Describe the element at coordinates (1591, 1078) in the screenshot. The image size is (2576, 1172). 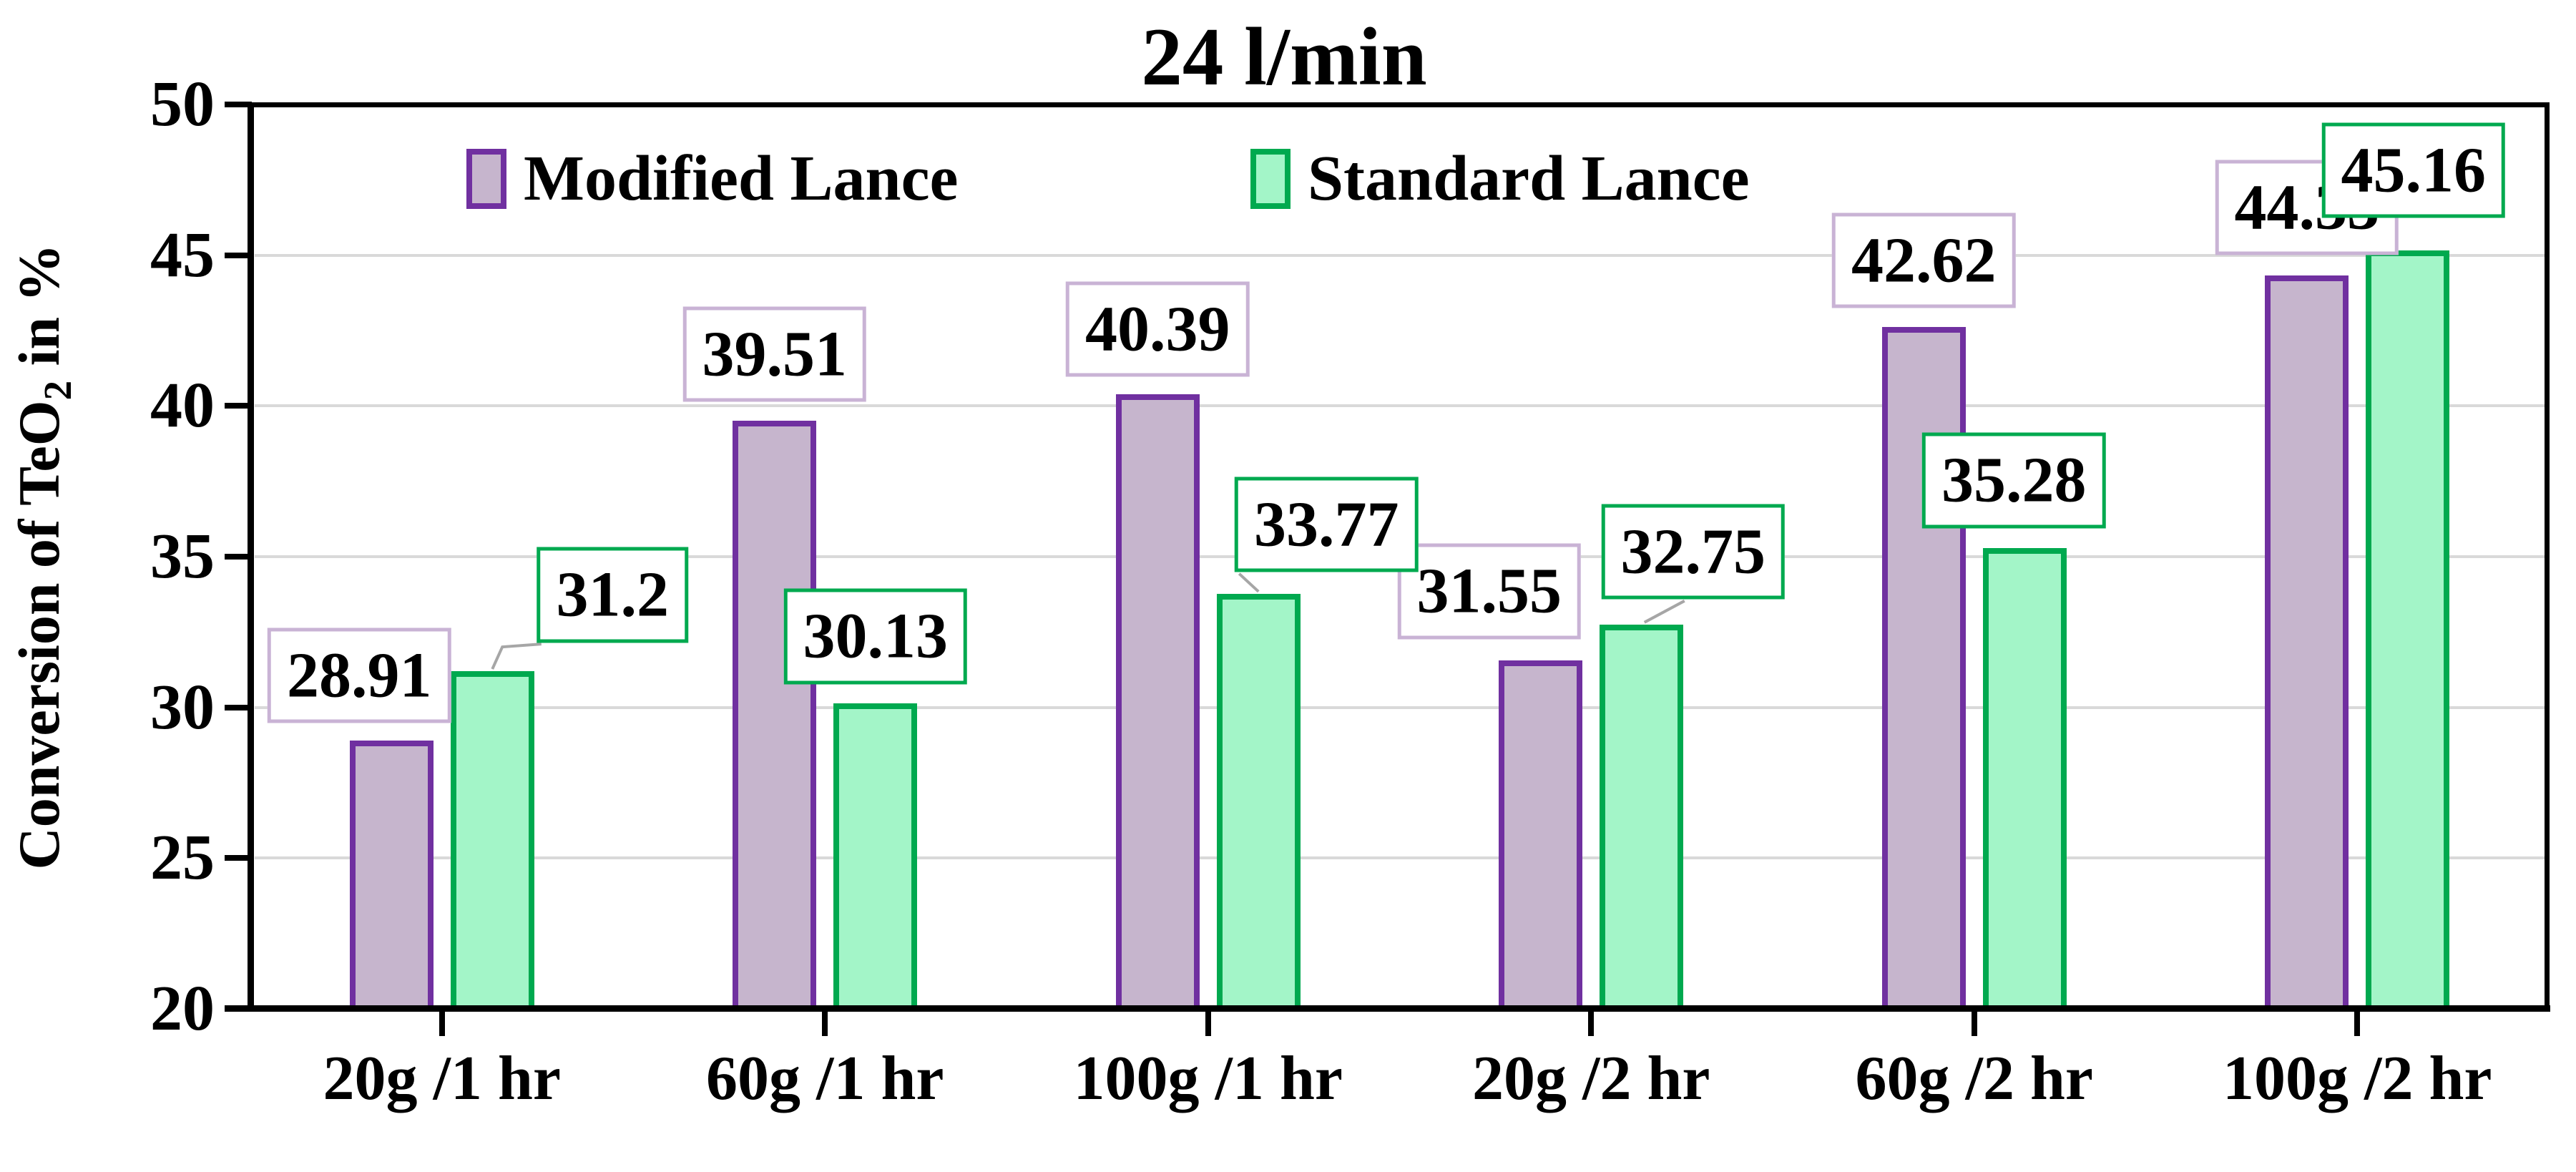
I see `x-category-label: 20g /2 hr` at that location.